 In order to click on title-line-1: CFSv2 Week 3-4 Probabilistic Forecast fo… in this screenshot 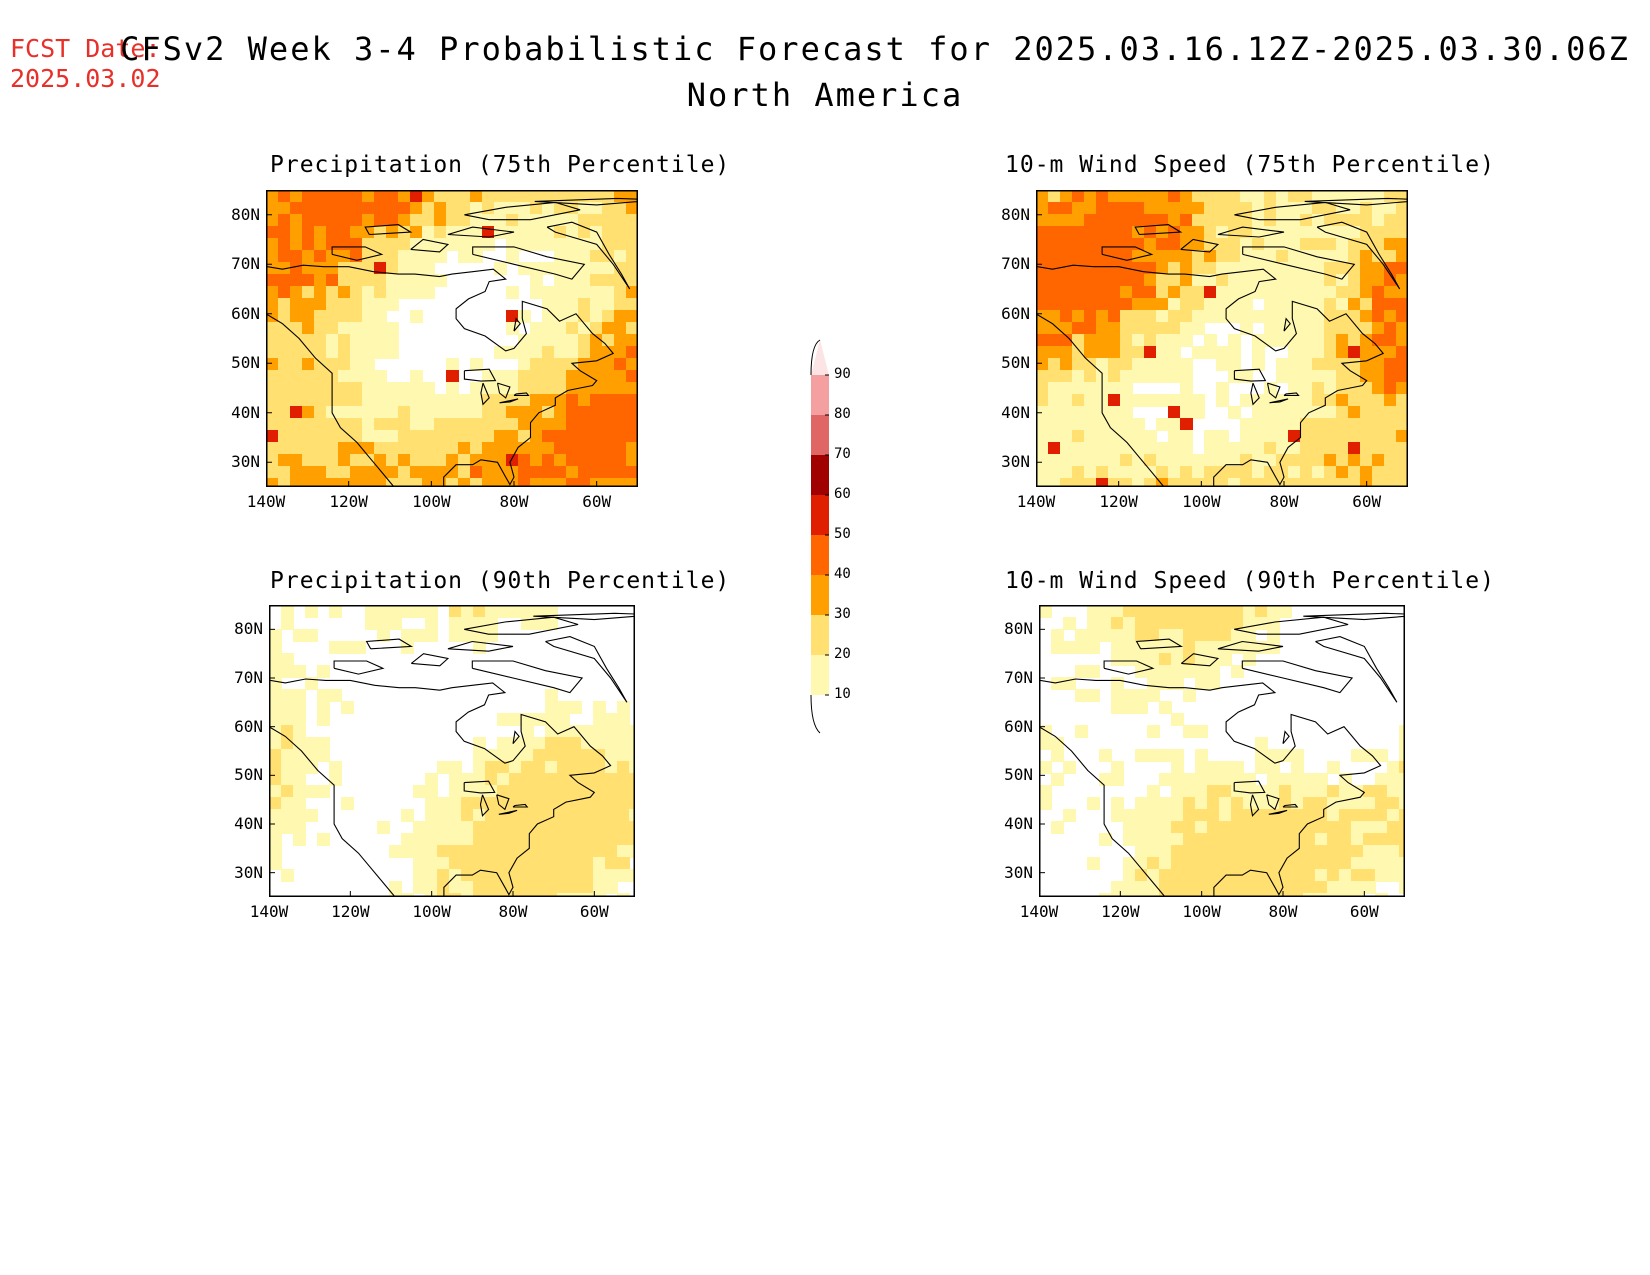, I will do `click(875, 49)`.